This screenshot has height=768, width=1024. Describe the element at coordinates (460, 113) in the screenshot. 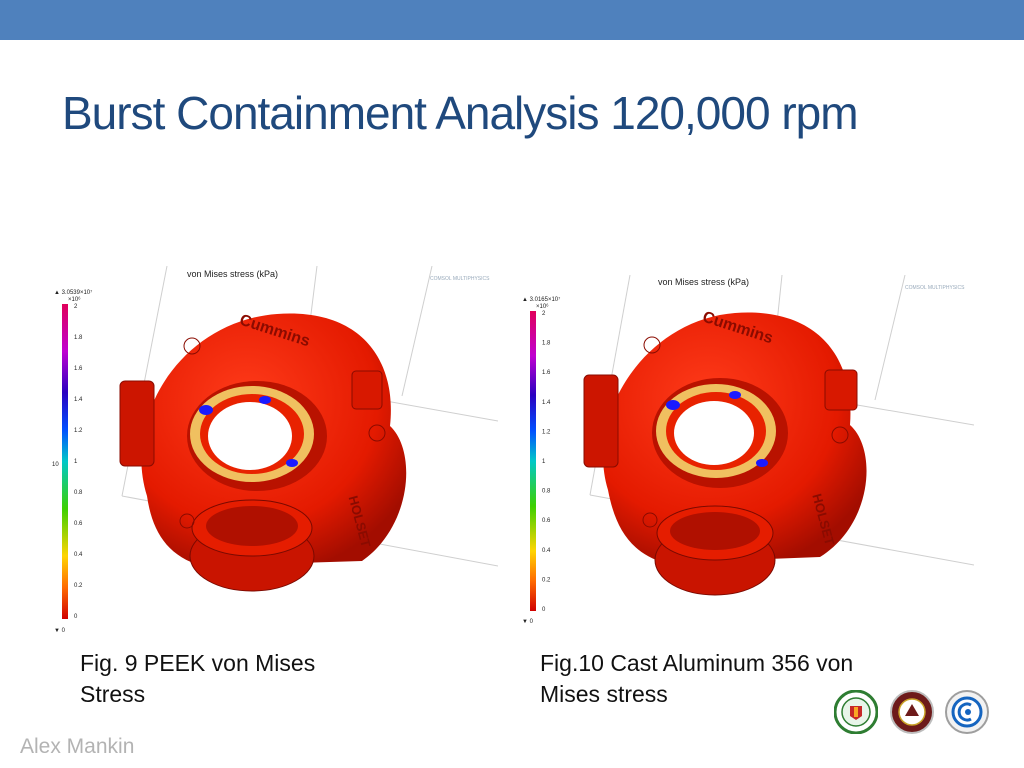

I see `slide-title: Burst Containment Analysis 120,000 rpm` at that location.